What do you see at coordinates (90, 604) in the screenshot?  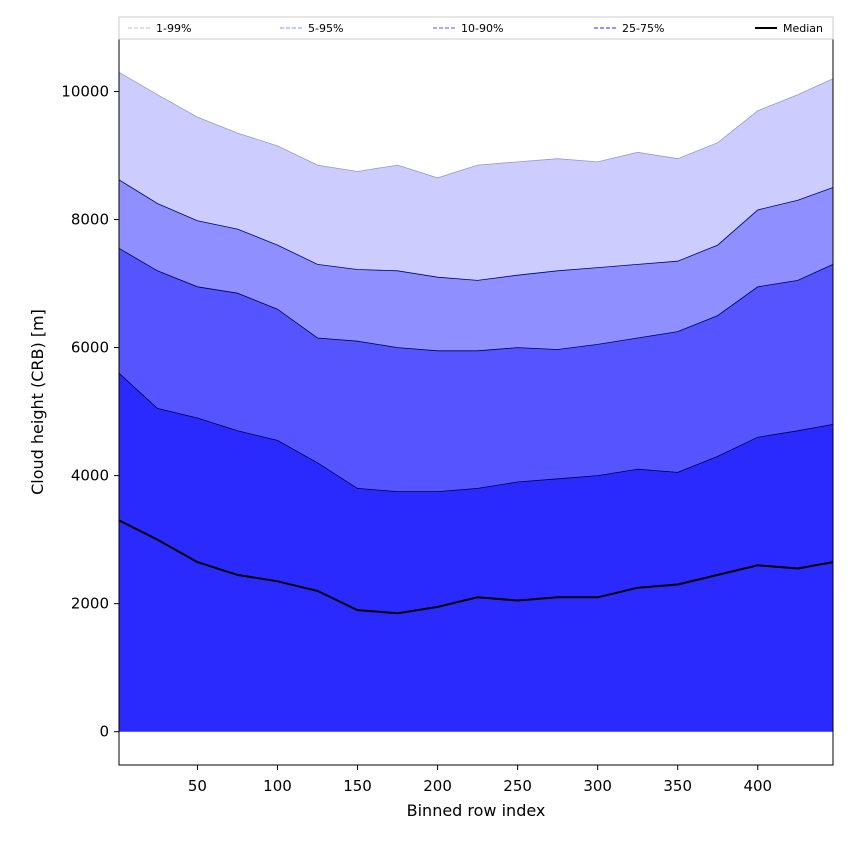 I see `y-tick-label: 2000` at bounding box center [90, 604].